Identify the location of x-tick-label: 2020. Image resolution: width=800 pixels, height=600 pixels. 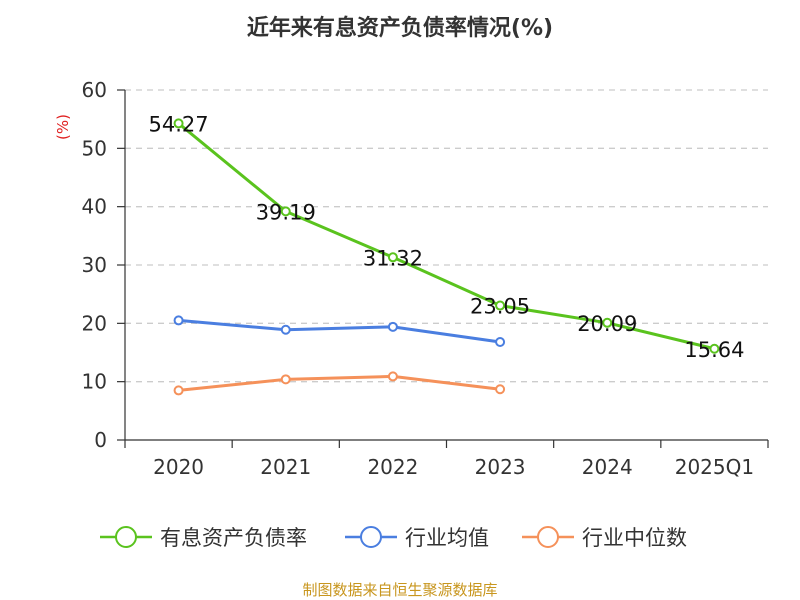
(178, 467).